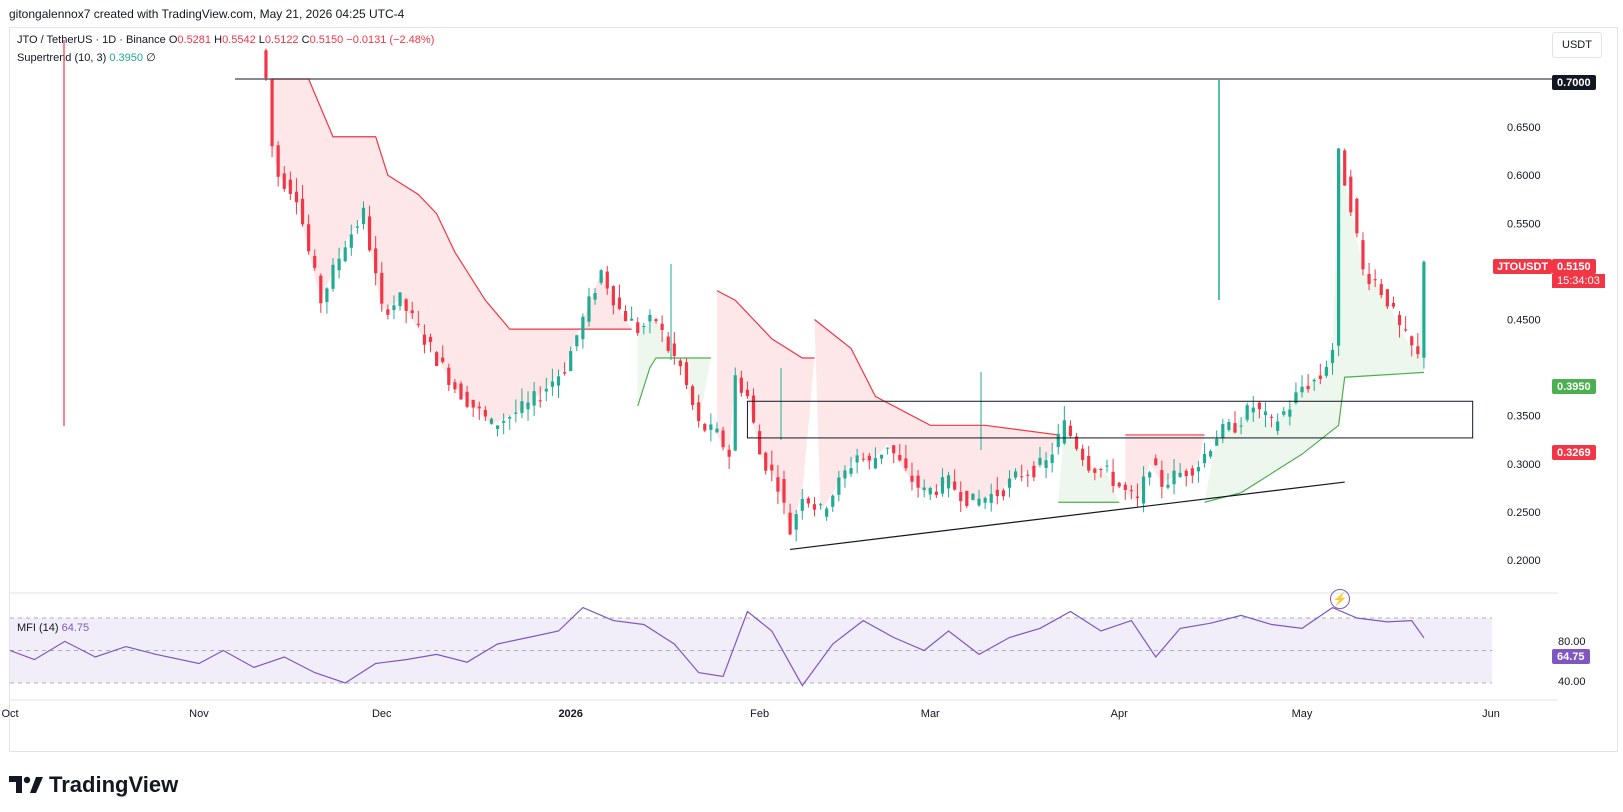 This screenshot has height=812, width=1623. I want to click on open-label: O, so click(173, 40).